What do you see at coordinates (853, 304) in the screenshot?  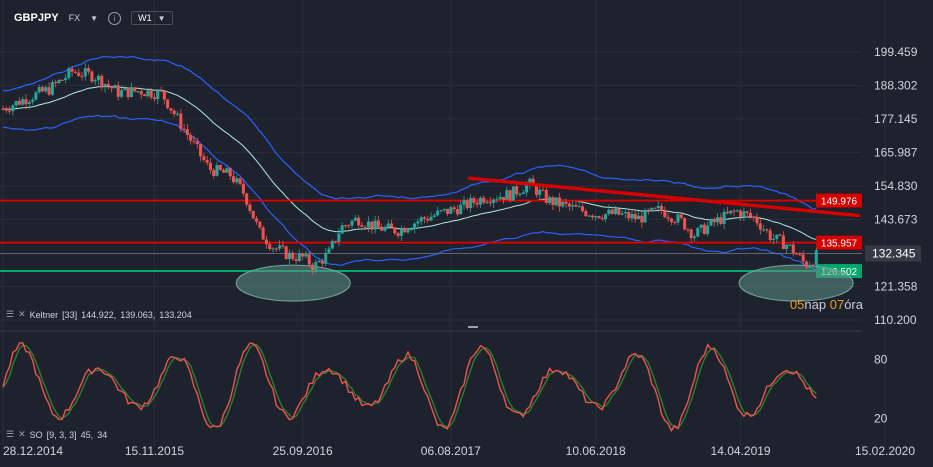 I see `countdown-hours-label: óra` at bounding box center [853, 304].